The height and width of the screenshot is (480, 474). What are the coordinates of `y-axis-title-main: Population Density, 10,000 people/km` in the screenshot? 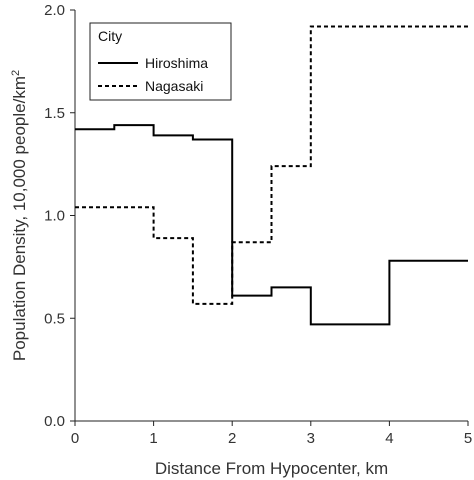 It's located at (19, 218).